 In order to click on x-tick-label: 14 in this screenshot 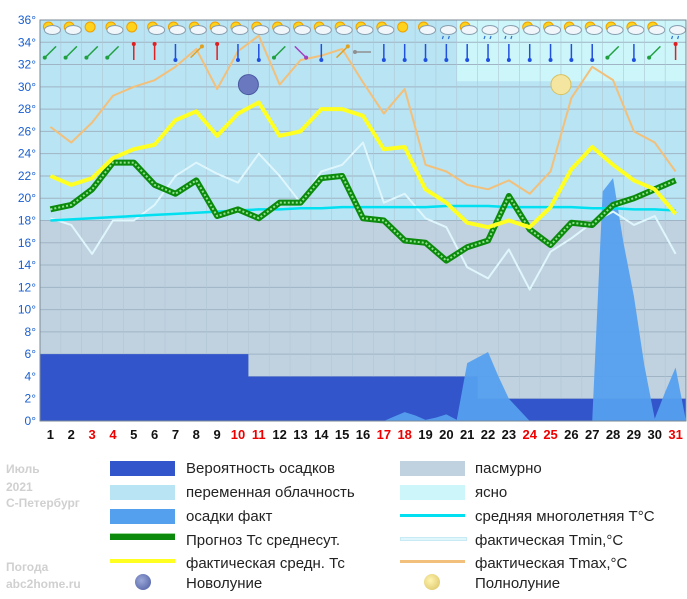, I will do `click(321, 434)`.